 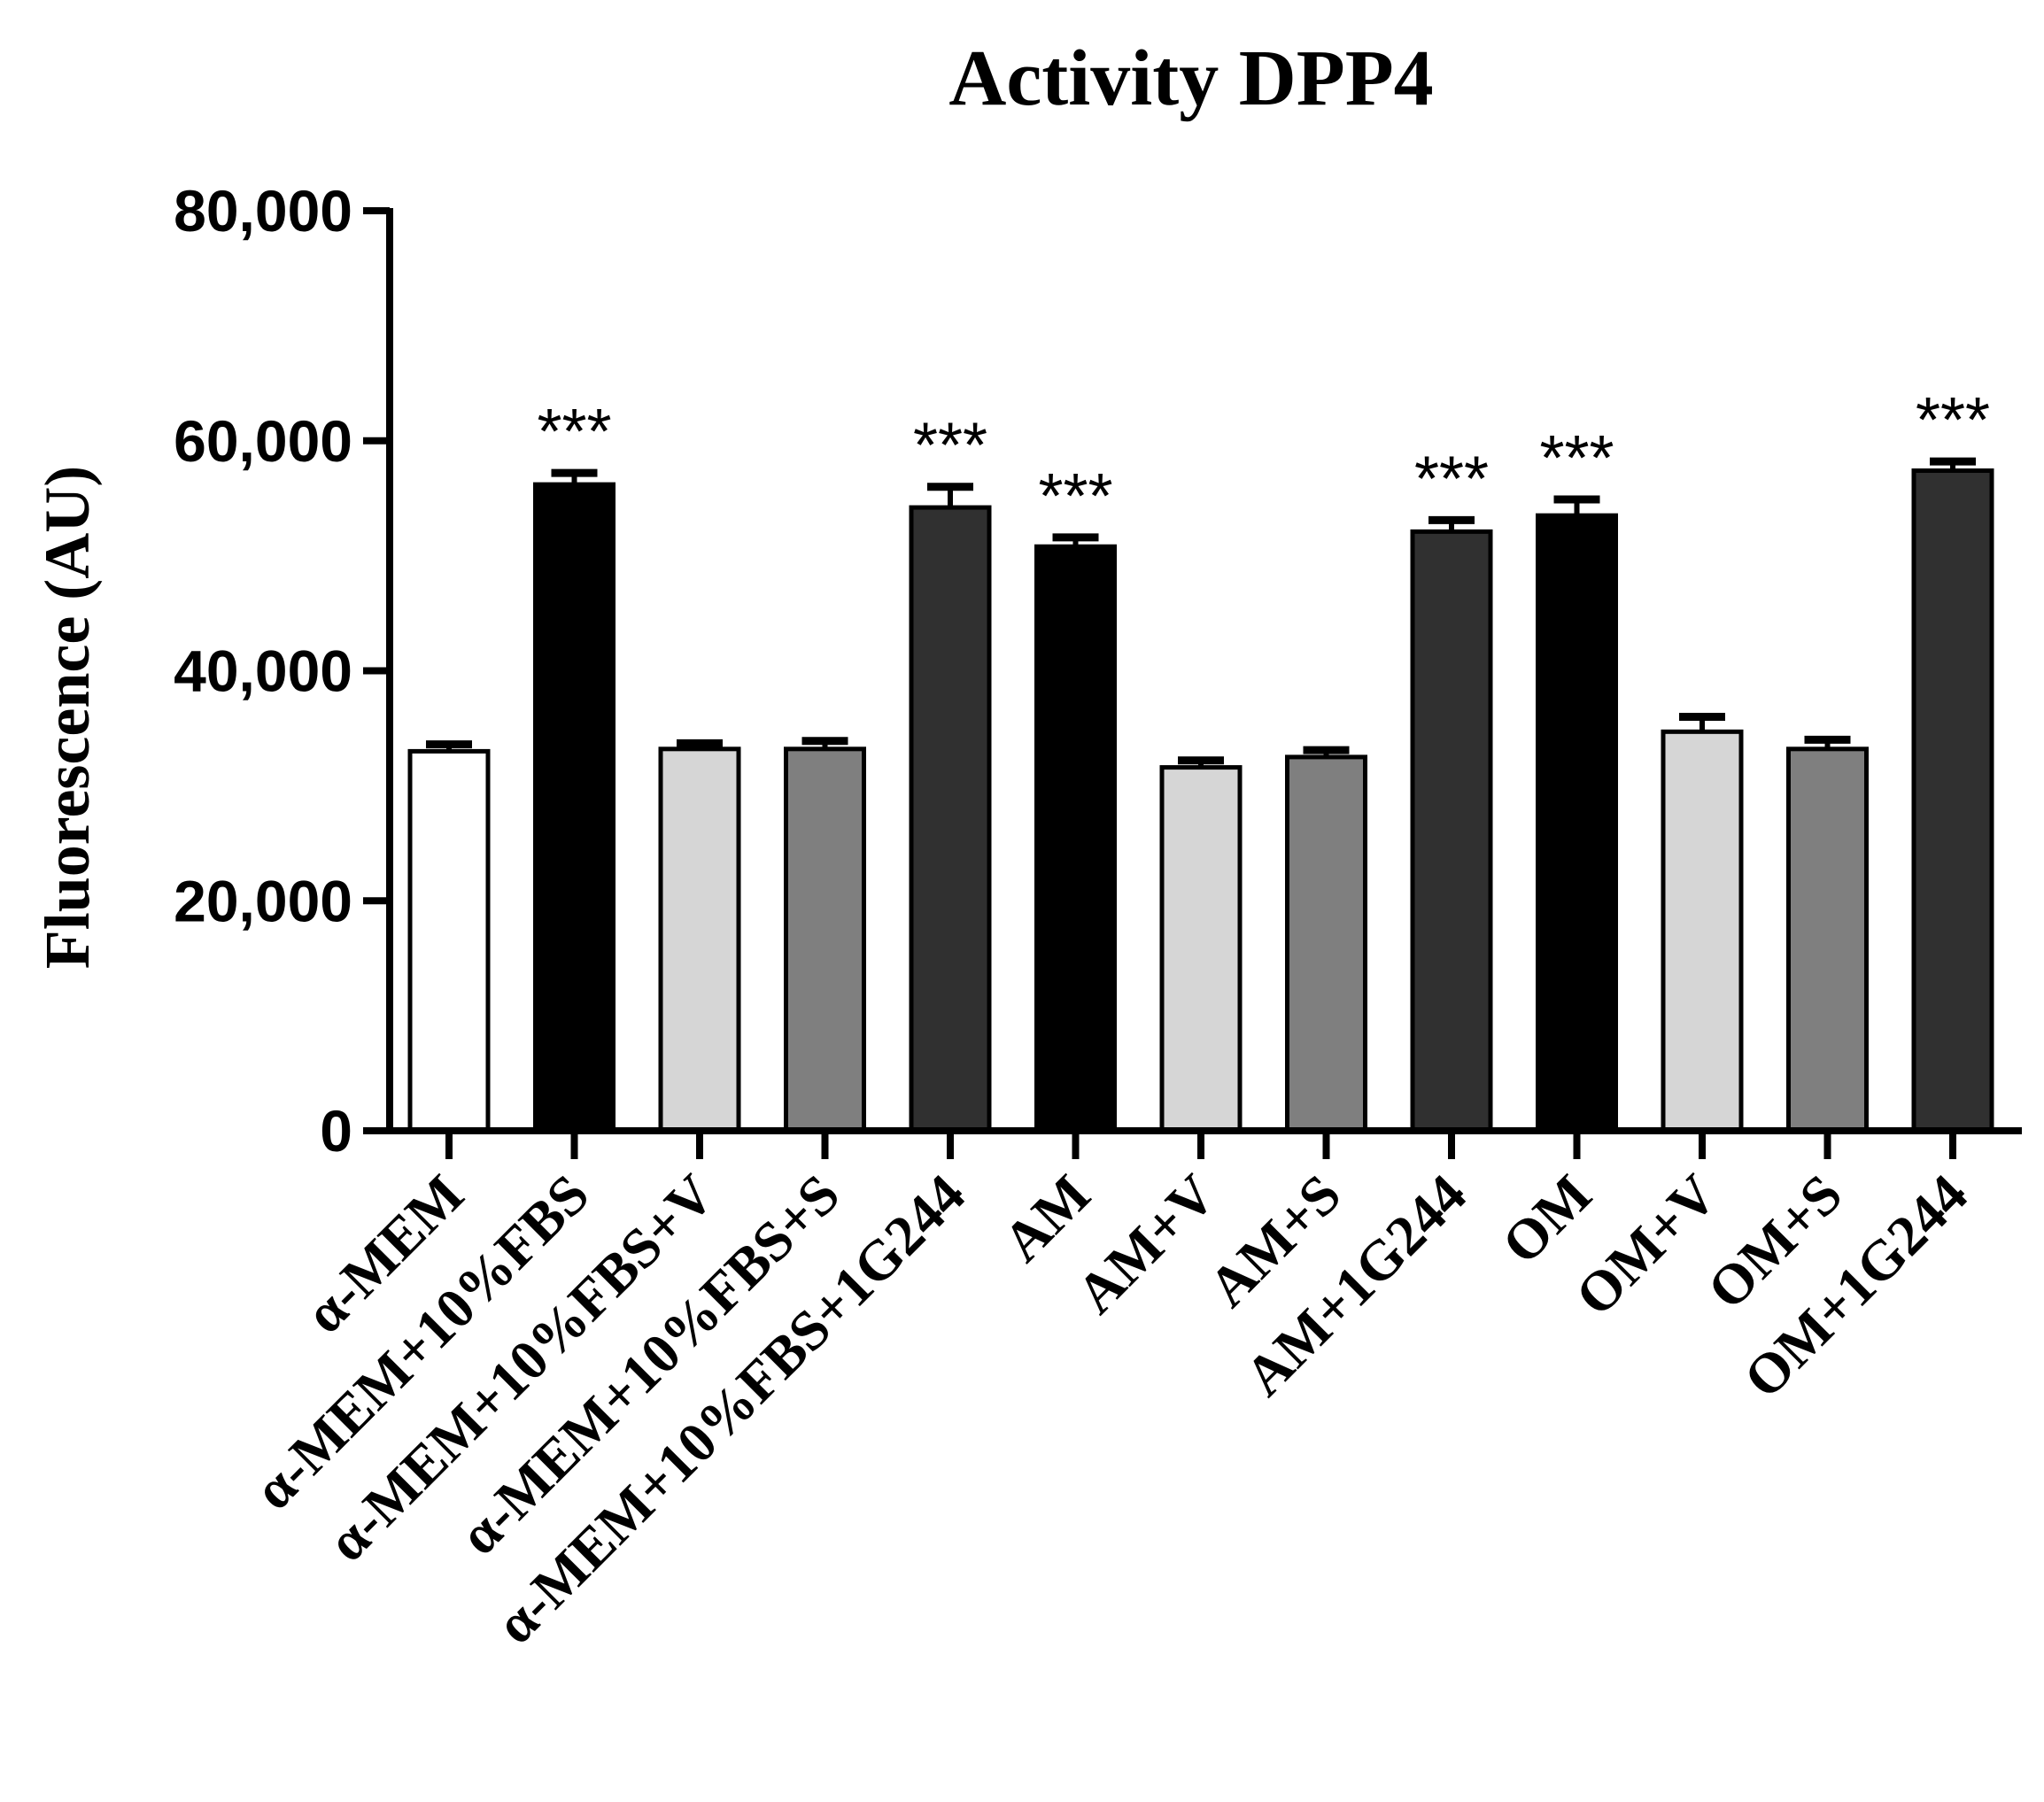 I want to click on y-tick-label: 40,000, so click(x=263, y=671).